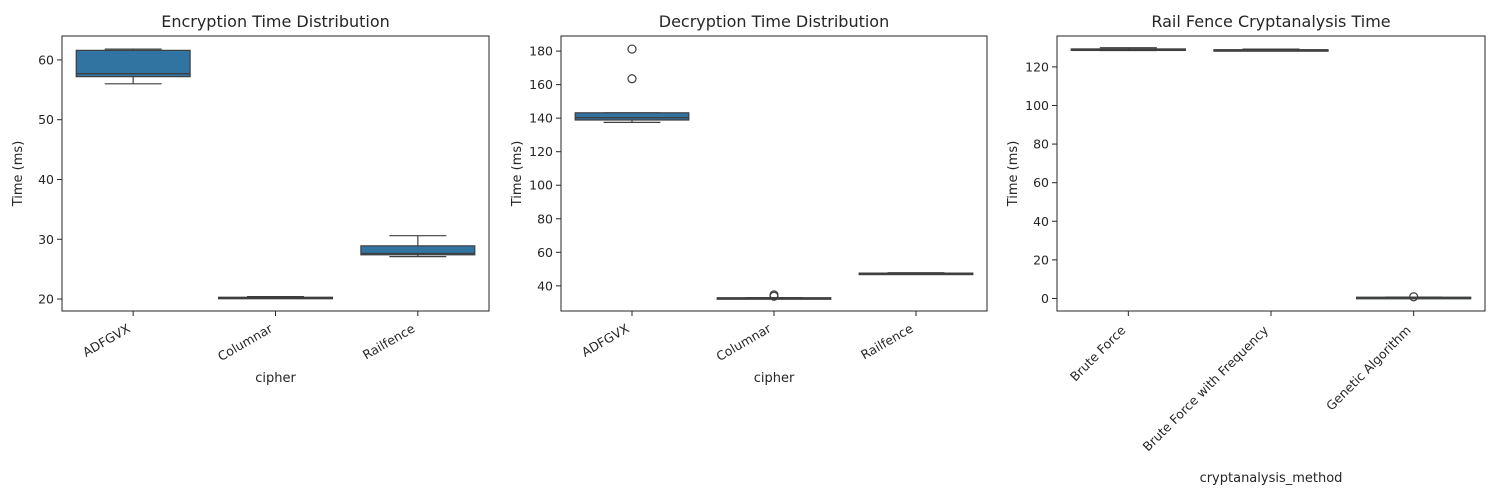  I want to click on y-tick-label: 30, so click(46, 239).